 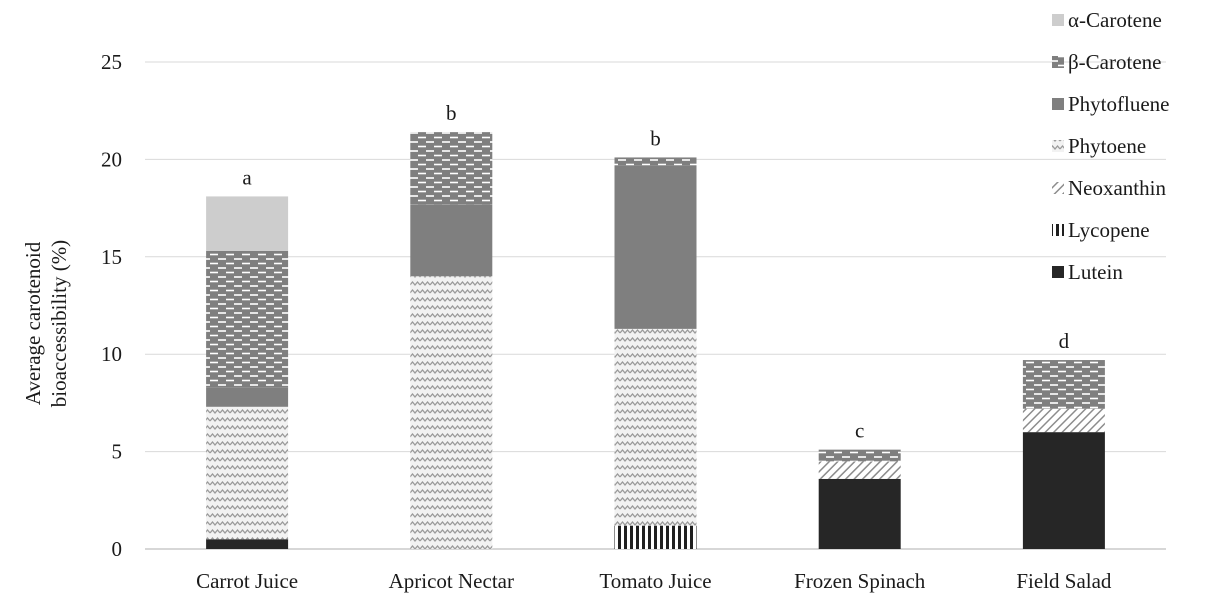 I want to click on legend-label: α-Carotene, so click(x=1115, y=20).